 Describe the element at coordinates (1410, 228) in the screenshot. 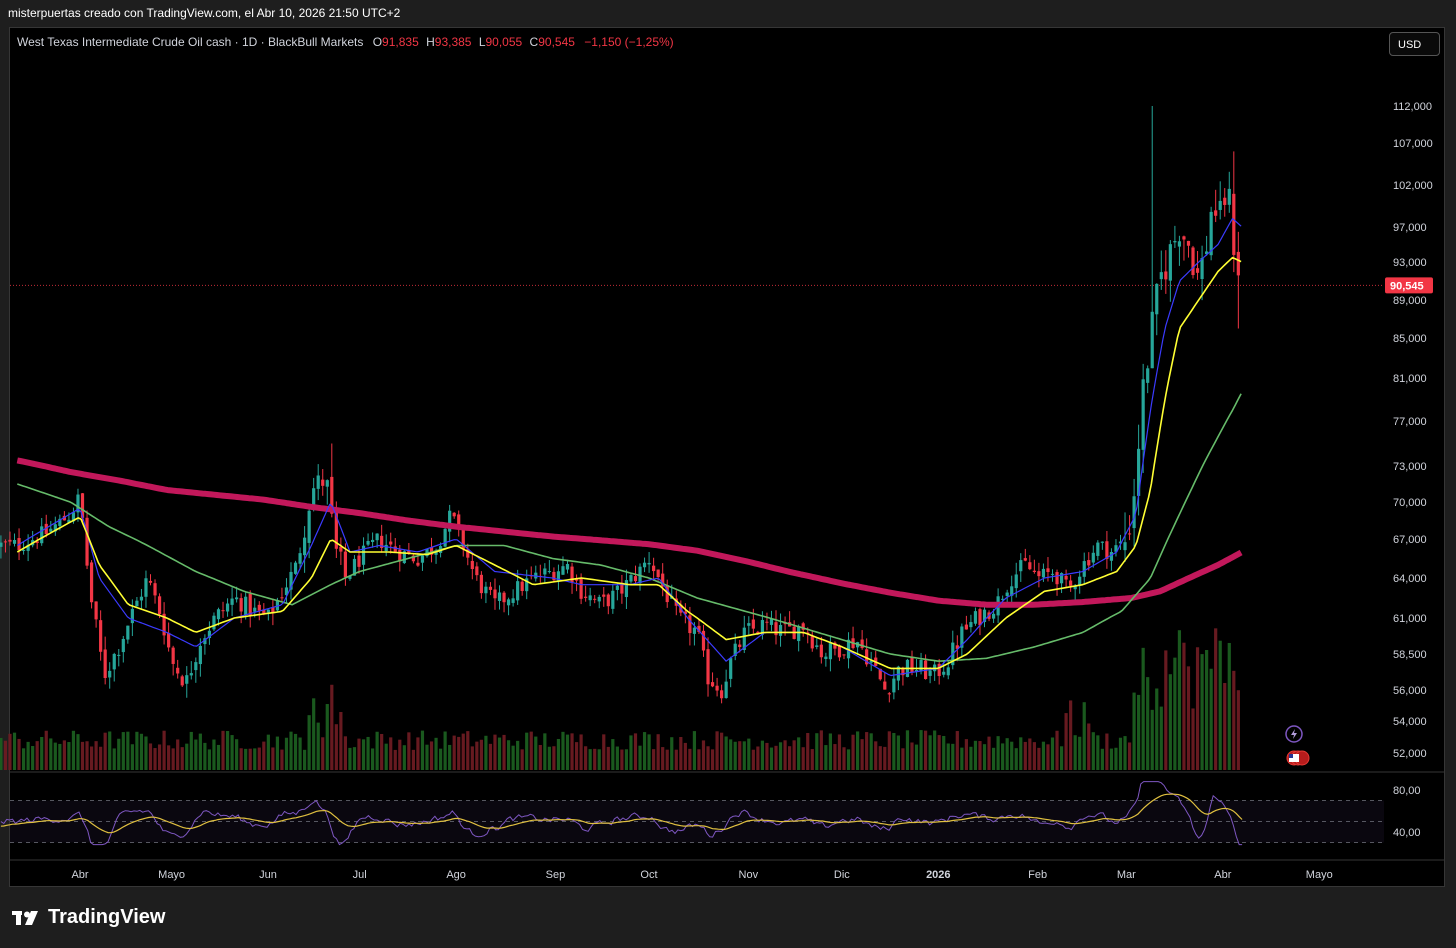

I see `y-tick-label: 97,000` at that location.